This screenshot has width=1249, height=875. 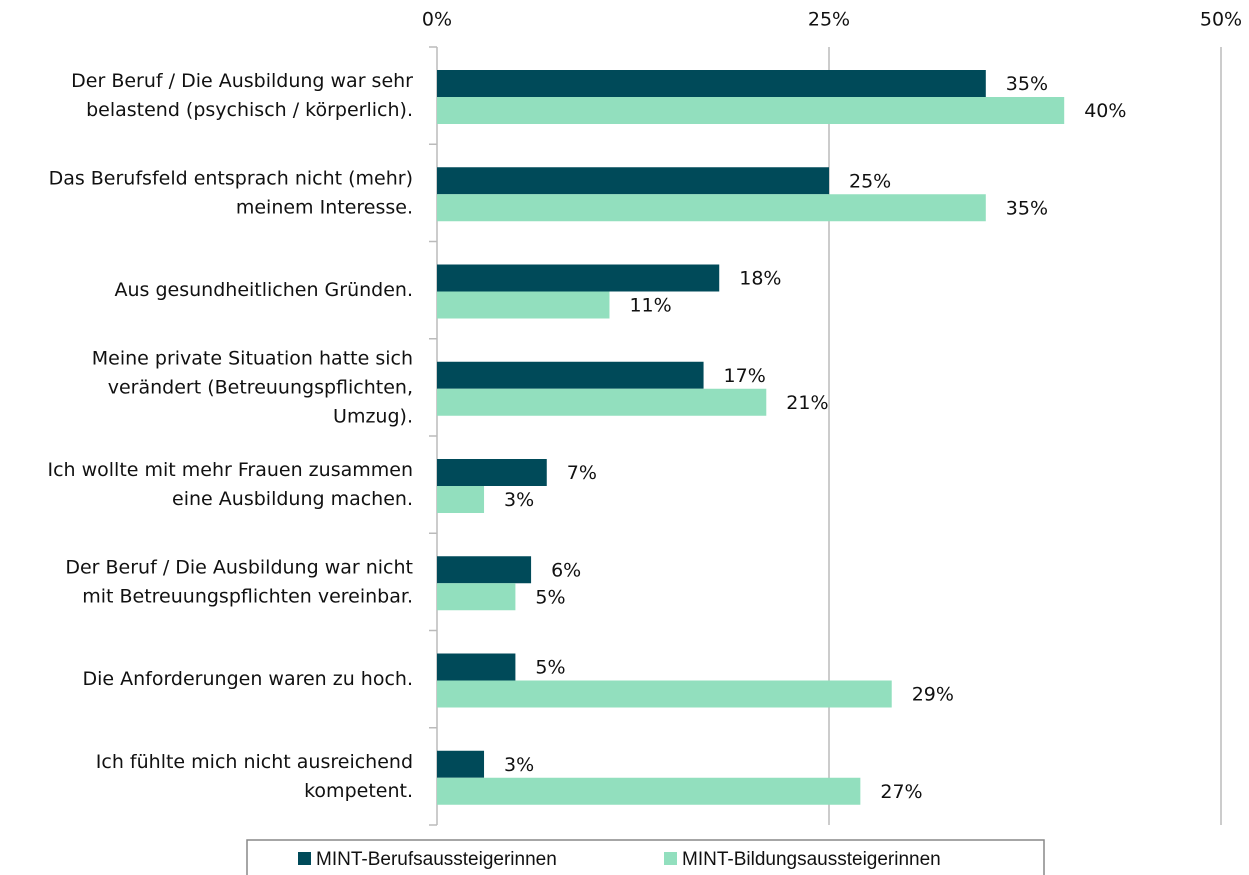 What do you see at coordinates (582, 473) in the screenshot?
I see `value-label: 7%` at bounding box center [582, 473].